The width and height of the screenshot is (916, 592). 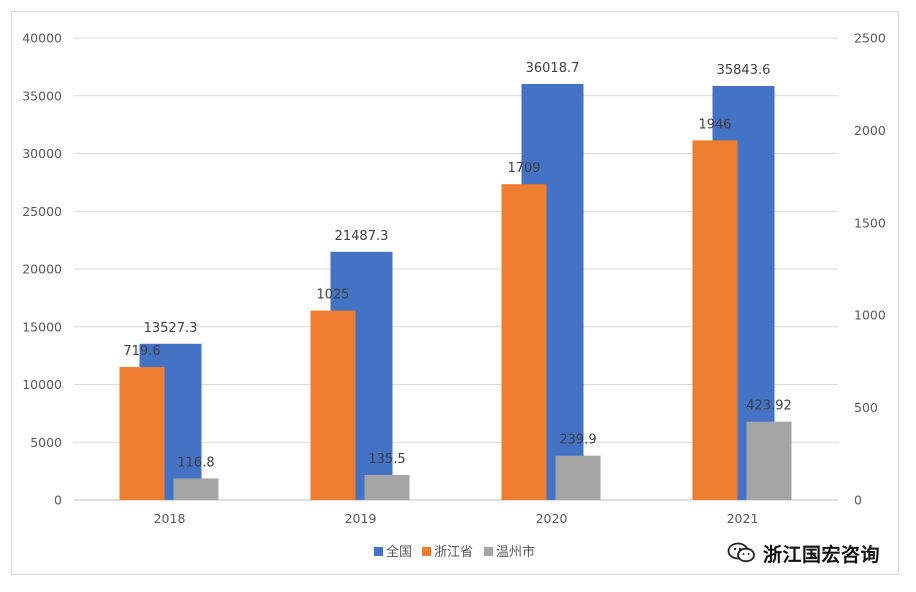 I want to click on data-label-national: 36018.7, so click(x=553, y=68).